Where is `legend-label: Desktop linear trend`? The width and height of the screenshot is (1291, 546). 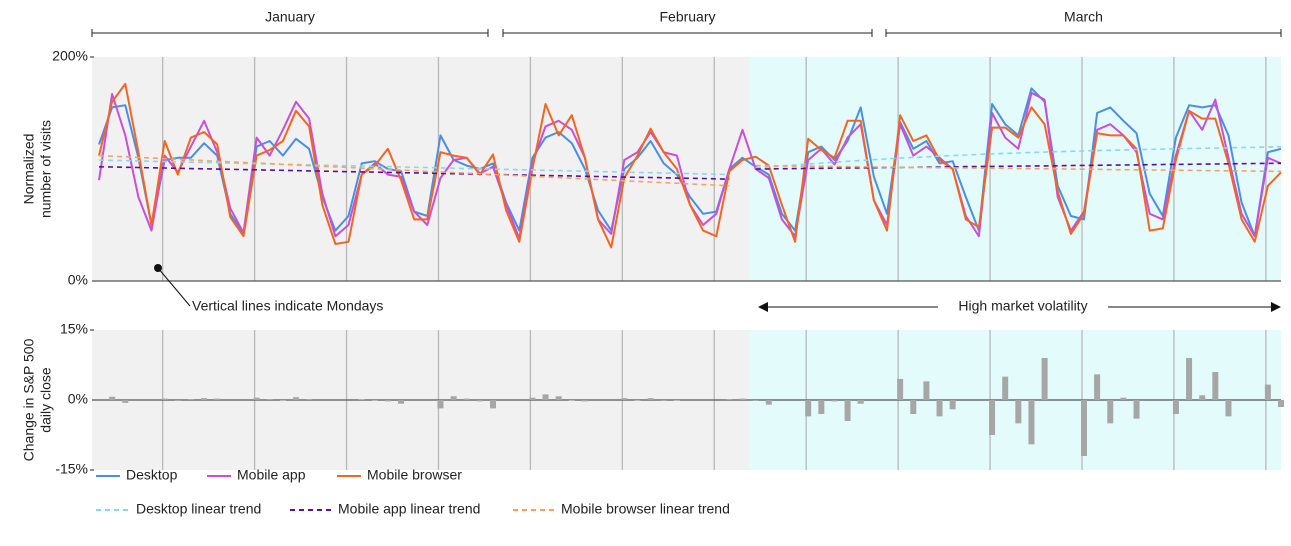 legend-label: Desktop linear trend is located at coordinates (198, 509).